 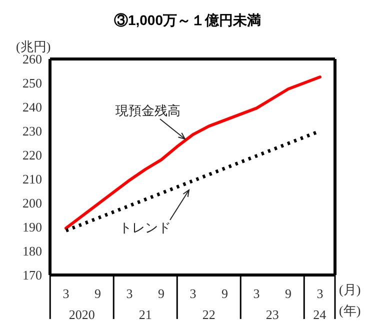 What do you see at coordinates (32, 131) in the screenshot?
I see `y-tick-label: 230` at bounding box center [32, 131].